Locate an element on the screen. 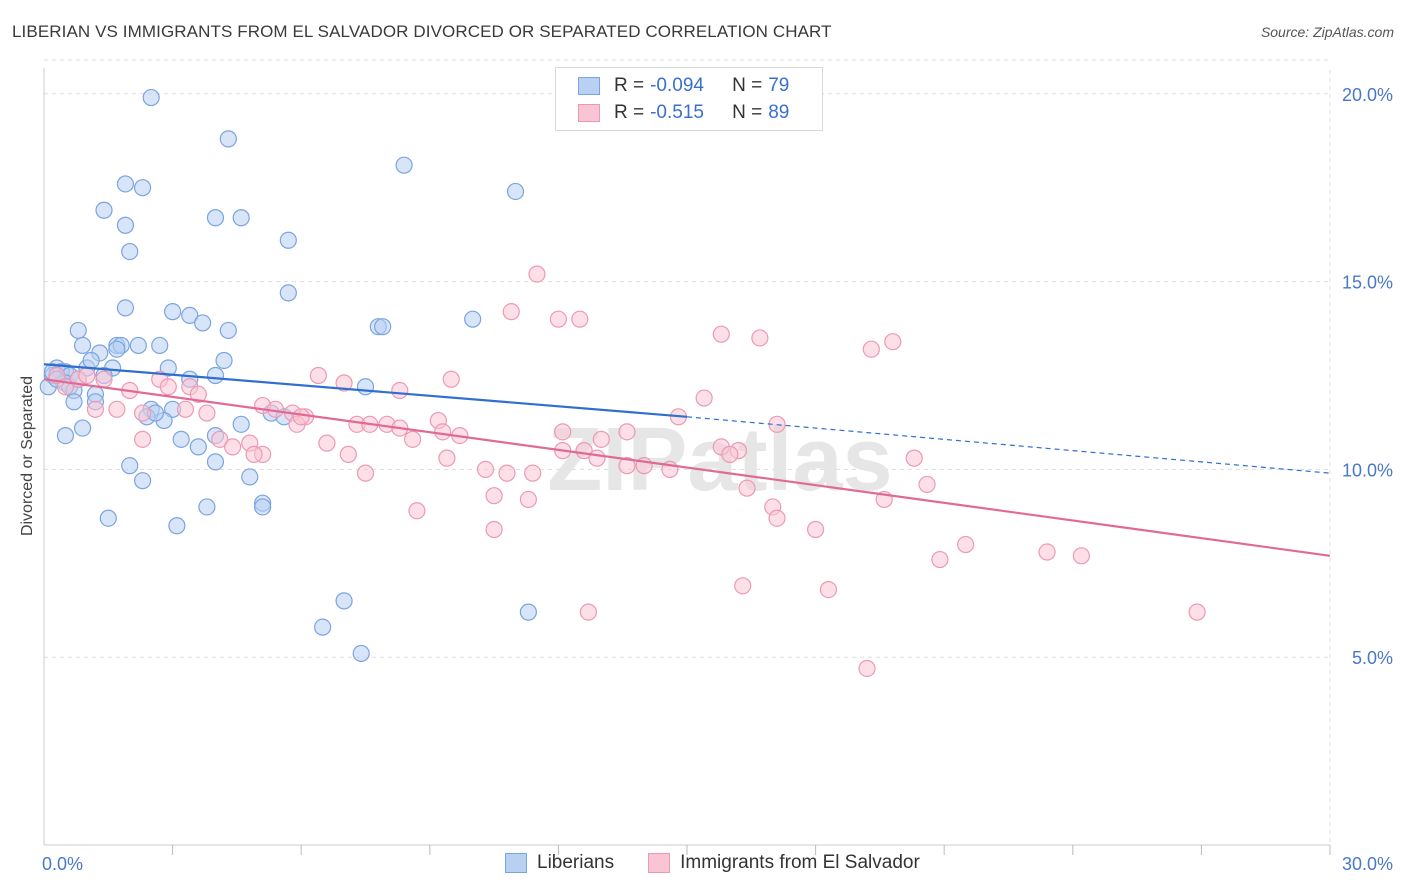  x-tick-label-end: 30.0% is located at coordinates (1367, 864).